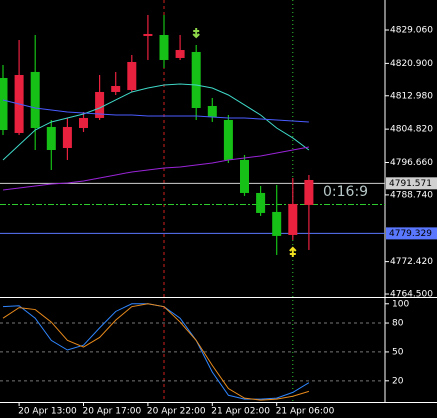  Describe the element at coordinates (411, 96) in the screenshot. I see `y-tick-label: 4812.980` at that location.